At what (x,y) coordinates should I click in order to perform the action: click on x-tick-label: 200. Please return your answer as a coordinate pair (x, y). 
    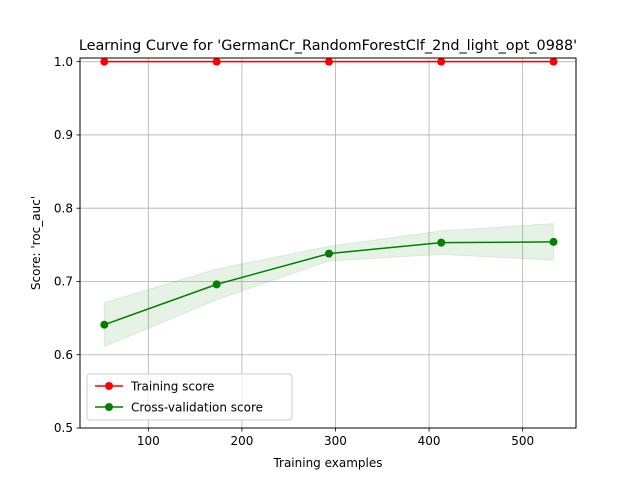
    Looking at the image, I should click on (241, 441).